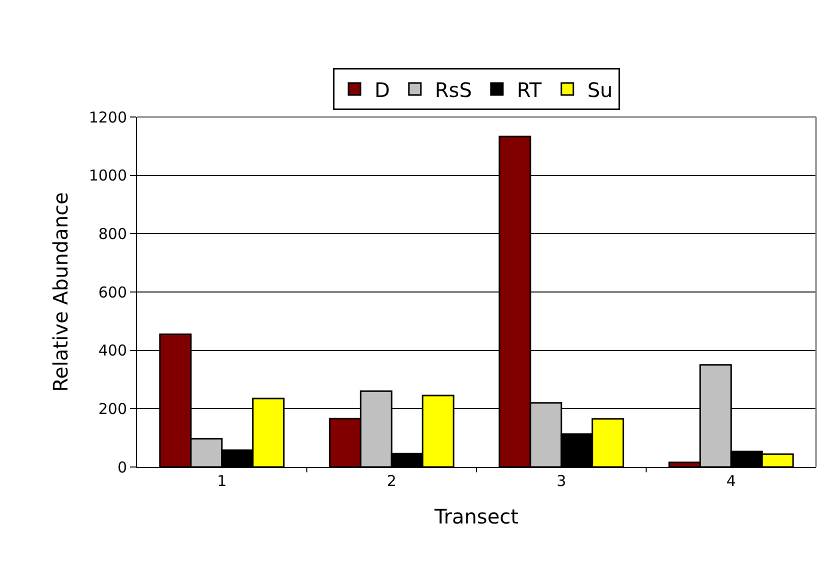  What do you see at coordinates (112, 233) in the screenshot?
I see `y-tick-label: 800` at bounding box center [112, 233].